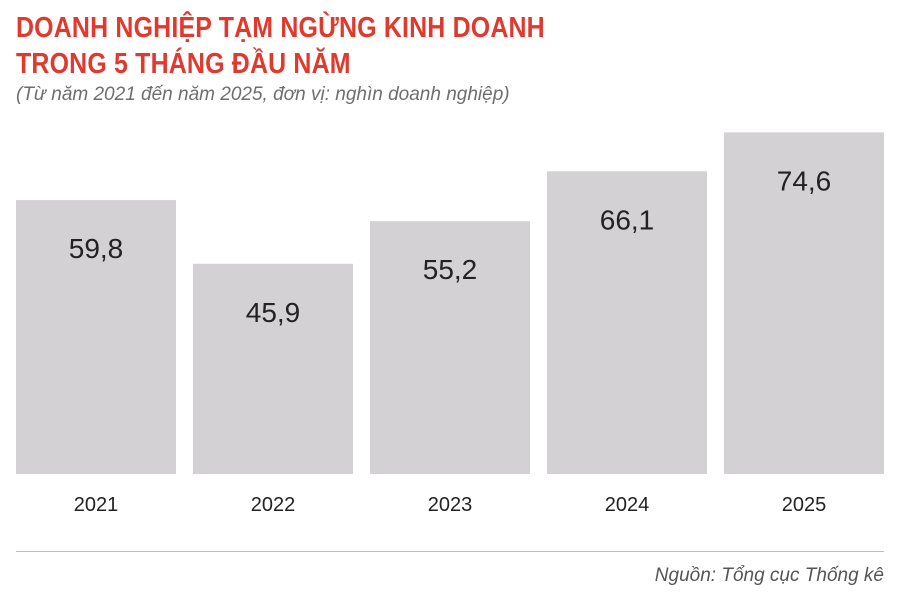 The height and width of the screenshot is (592, 900). I want to click on source-note: Nguồn: Tổng cục Thống kê, so click(769, 575).